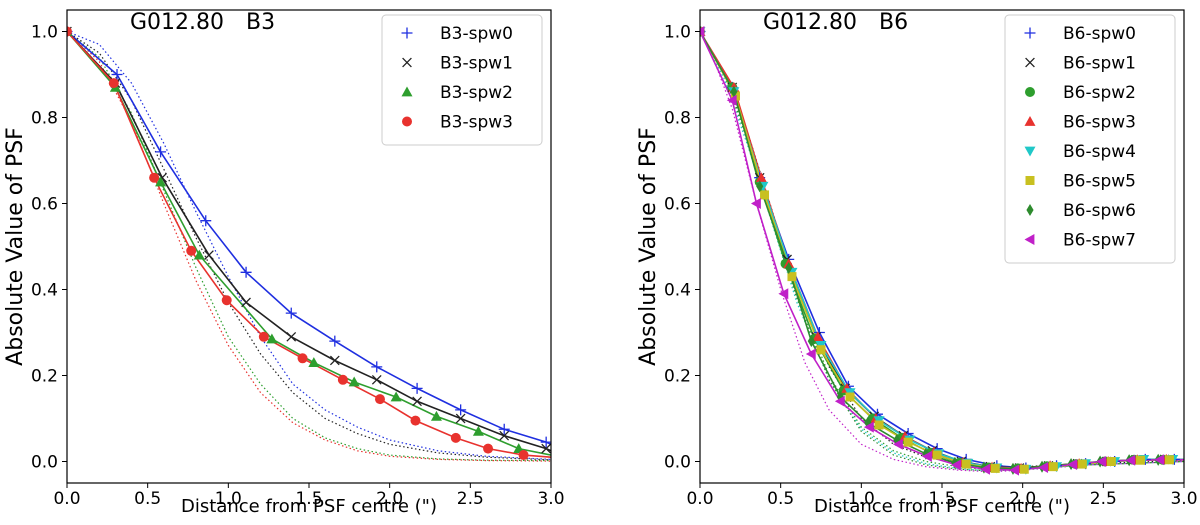 The height and width of the screenshot is (525, 1200). I want to click on legend-label: B3-spw0, so click(476, 34).